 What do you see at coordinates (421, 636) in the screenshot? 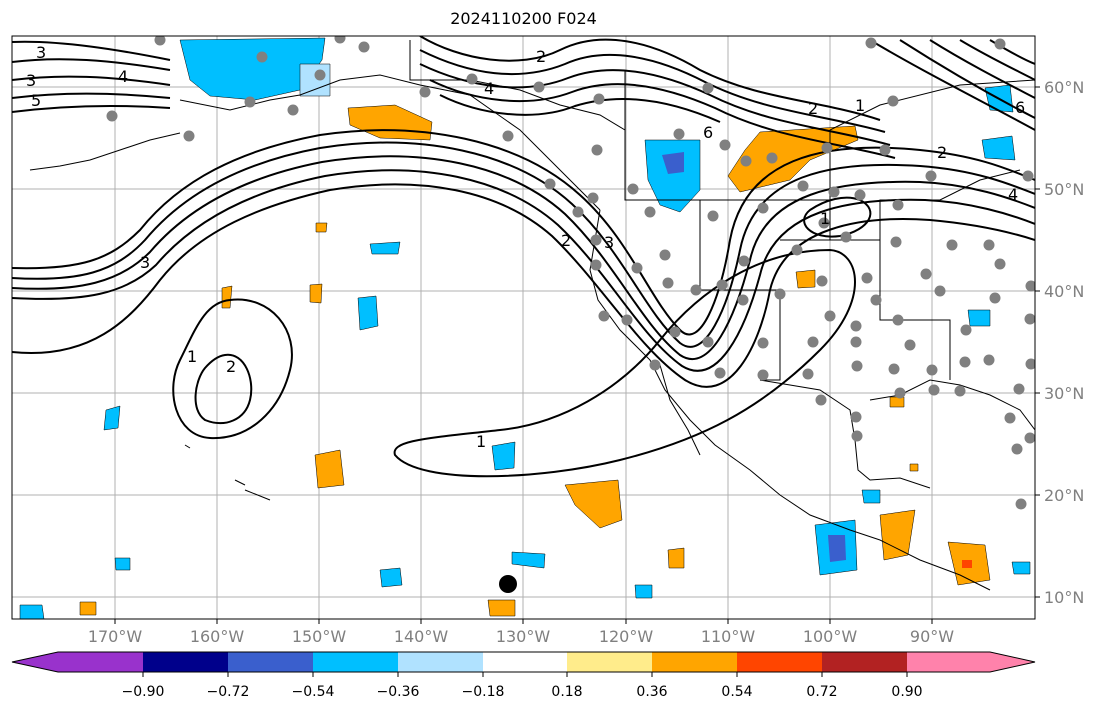
I see `lon-label-140w: 140°W` at bounding box center [421, 636].